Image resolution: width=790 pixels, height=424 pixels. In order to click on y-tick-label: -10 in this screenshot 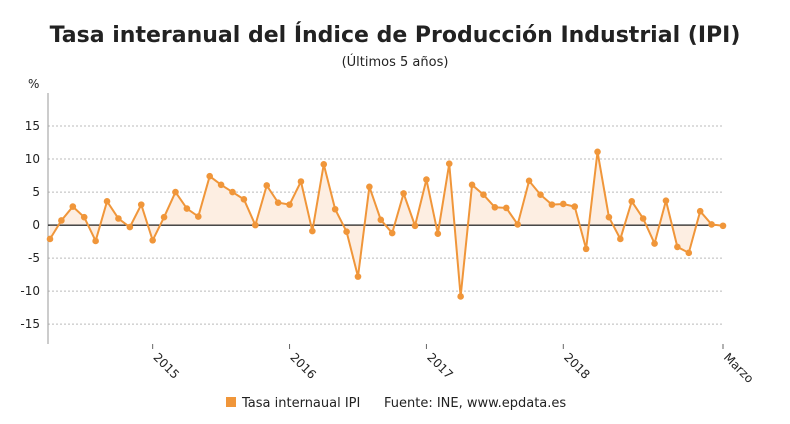, I will do `click(30, 291)`.